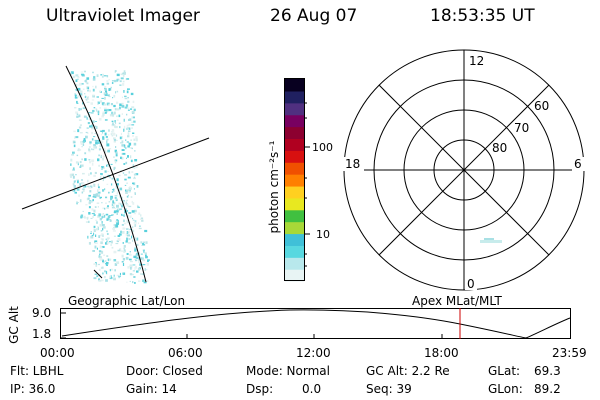  I want to click on observation-date: 26 Aug 07, so click(314, 16).